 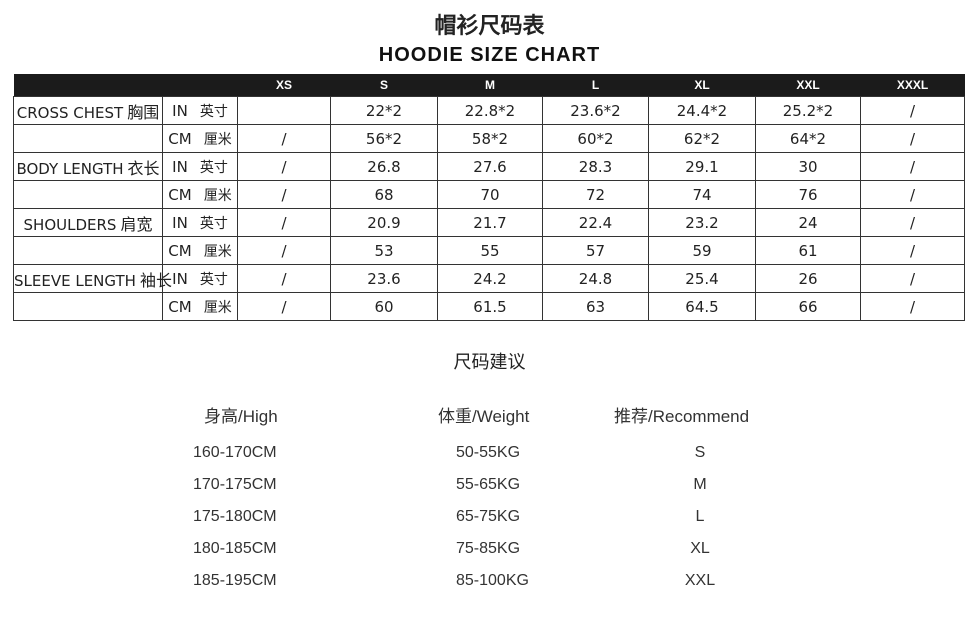 I want to click on weight-header: 体重/Weight, so click(x=484, y=416).